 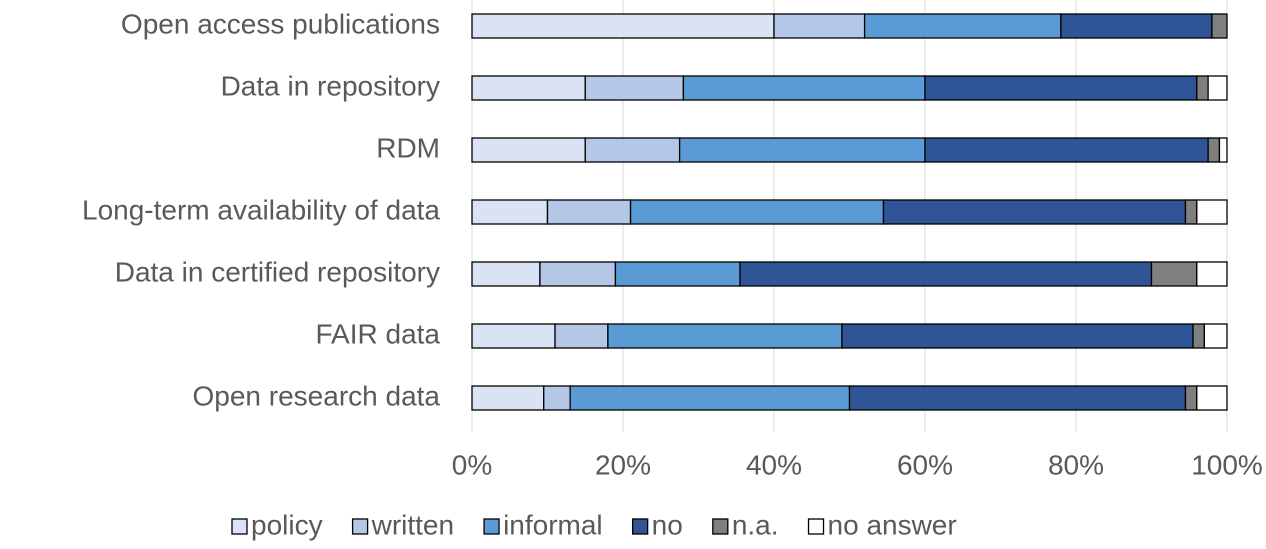 What do you see at coordinates (755, 524) in the screenshot?
I see `legend-label: n.a.` at bounding box center [755, 524].